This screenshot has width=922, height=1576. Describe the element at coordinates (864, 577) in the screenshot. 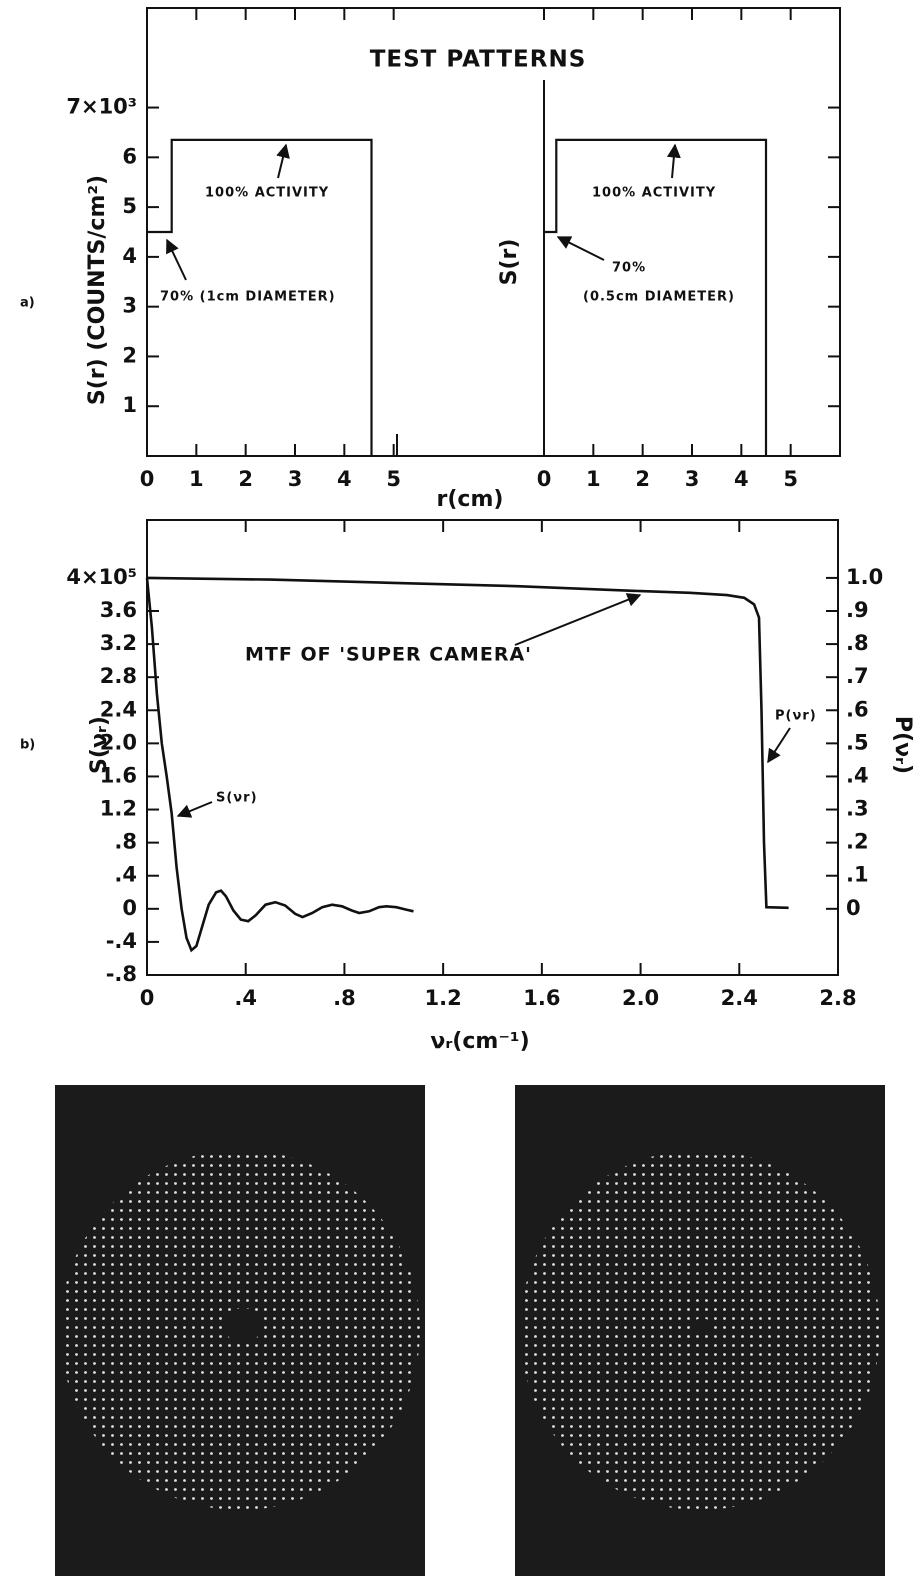

I see `y2-tick-label: 1.0` at that location.